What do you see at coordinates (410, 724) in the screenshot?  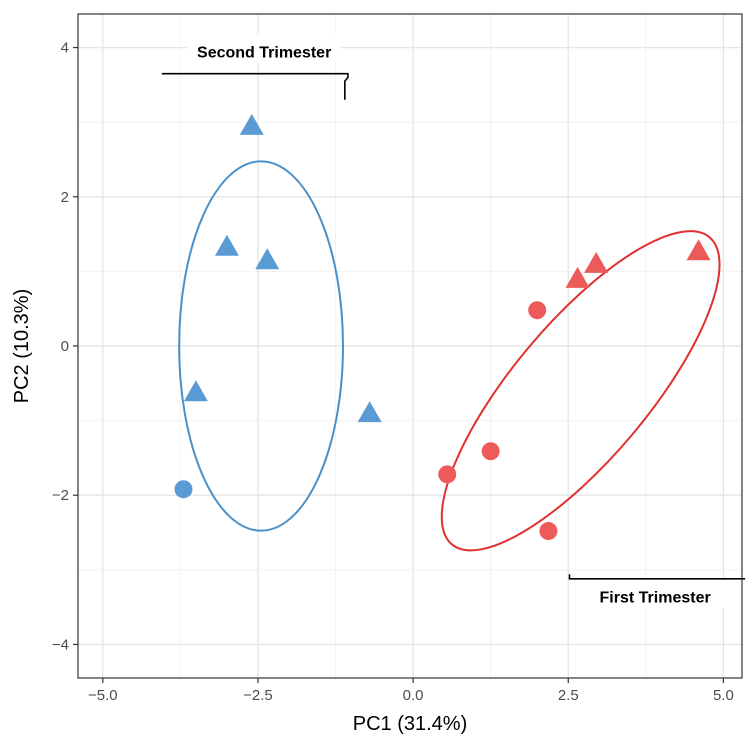 I see `x-axis-title: PC1 (31.4%)` at bounding box center [410, 724].